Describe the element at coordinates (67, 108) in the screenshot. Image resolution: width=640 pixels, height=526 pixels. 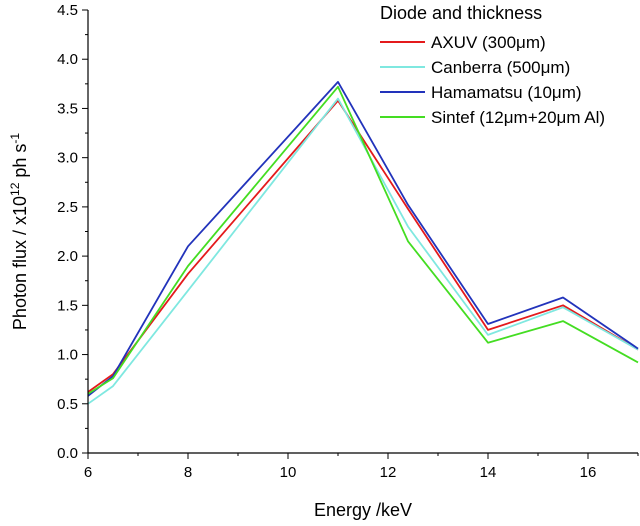
I see `y-tick-label: 3.5` at that location.